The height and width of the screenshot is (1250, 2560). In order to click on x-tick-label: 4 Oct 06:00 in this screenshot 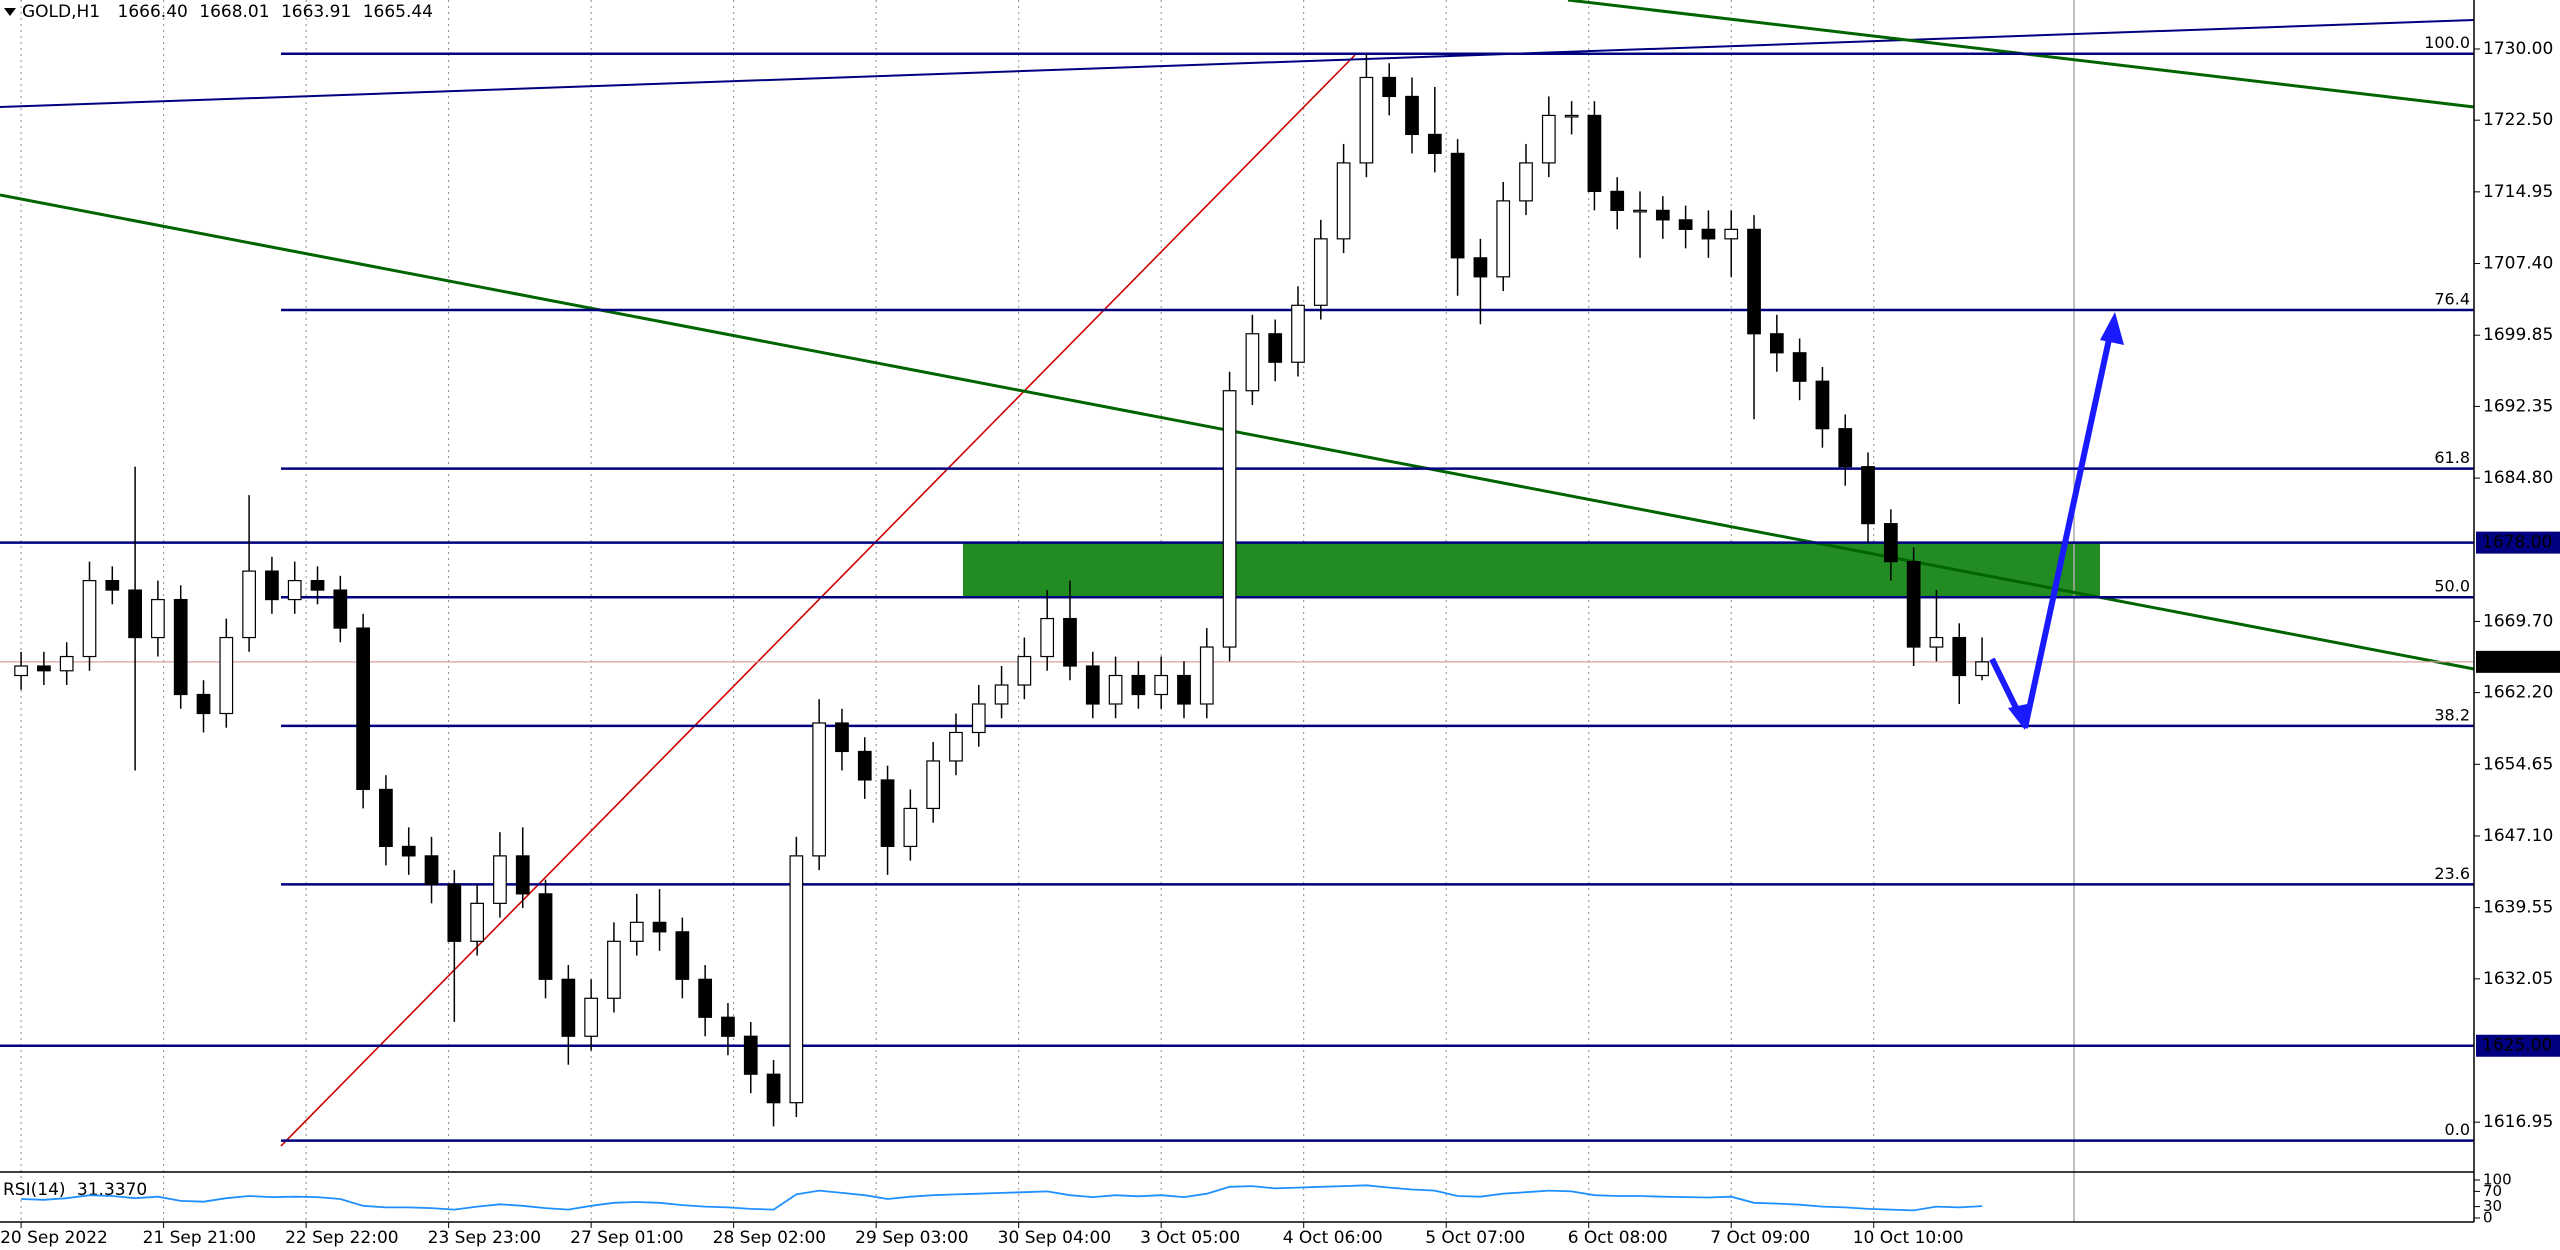, I will do `click(1333, 1238)`.